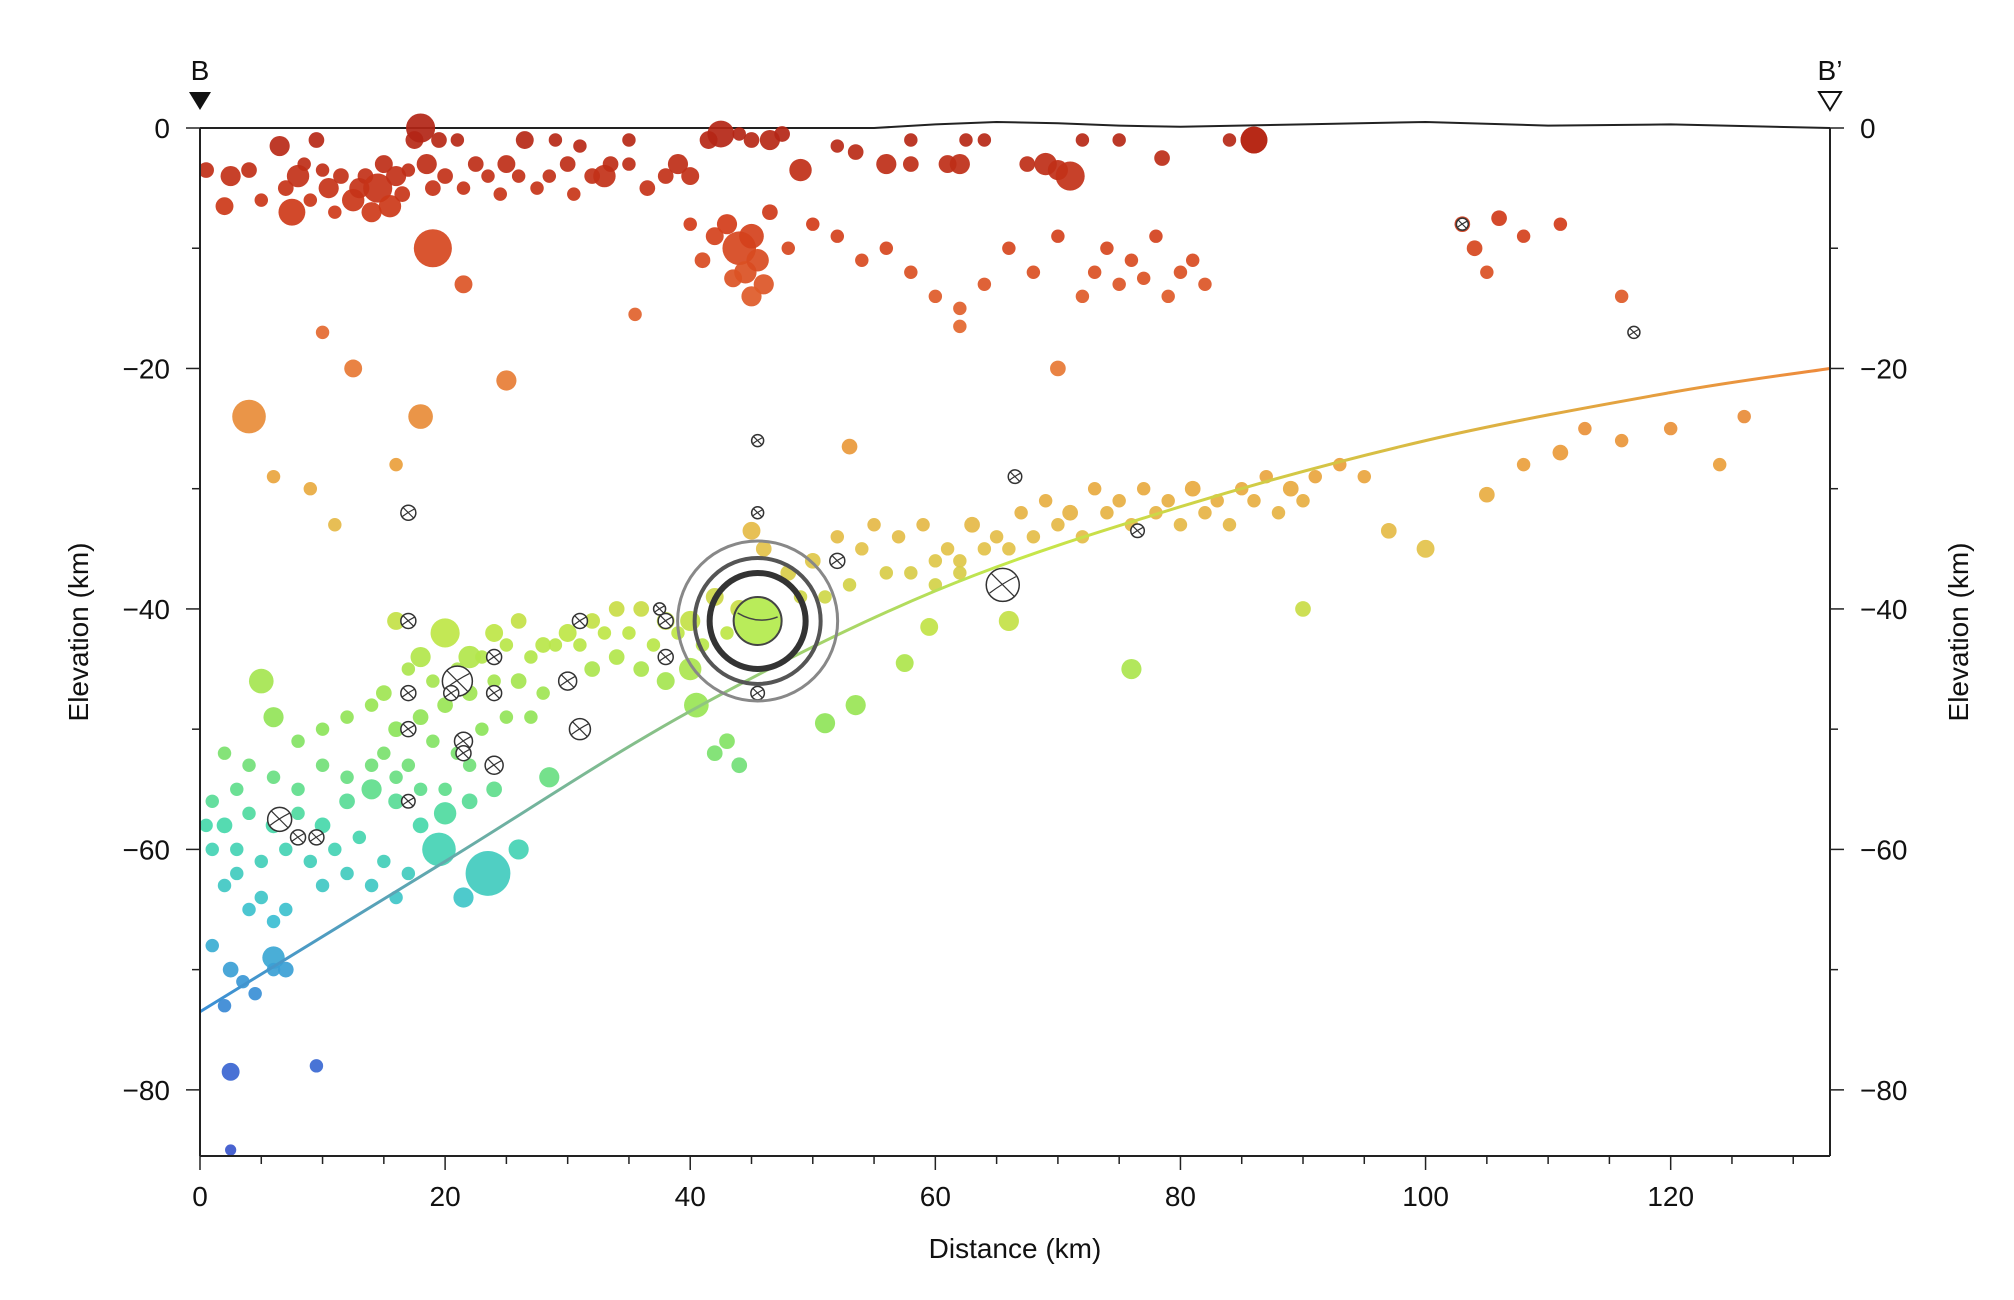  I want to click on topography-layer, so click(1015, 124).